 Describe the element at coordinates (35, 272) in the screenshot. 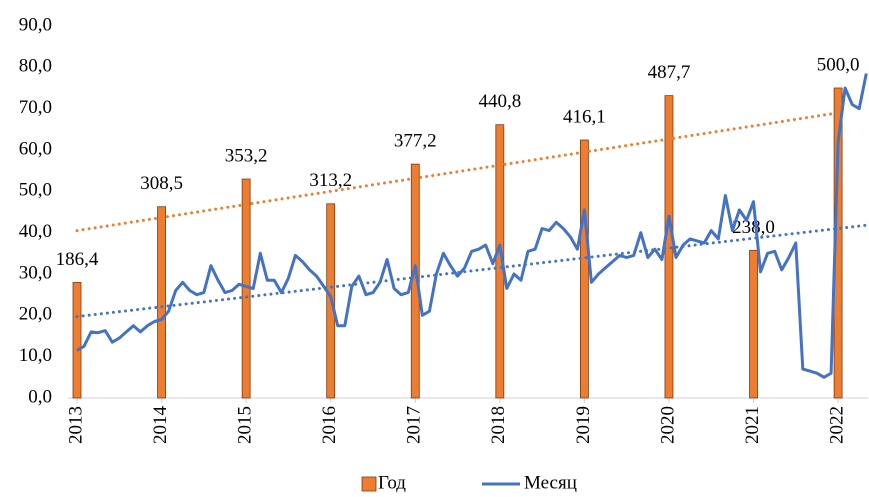

I see `y-tick-label: 30,0` at that location.